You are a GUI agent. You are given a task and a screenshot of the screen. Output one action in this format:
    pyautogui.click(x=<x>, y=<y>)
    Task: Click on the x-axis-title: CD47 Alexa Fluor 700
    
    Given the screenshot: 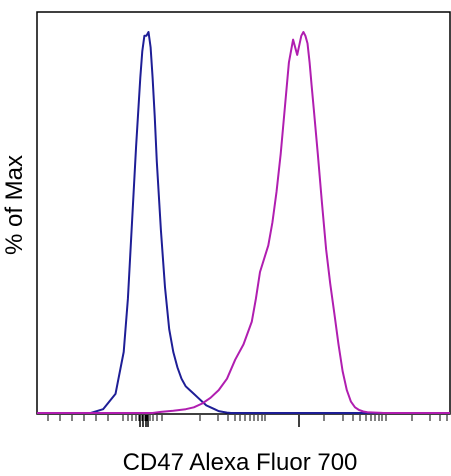 What is the action you would take?
    pyautogui.click(x=240, y=462)
    